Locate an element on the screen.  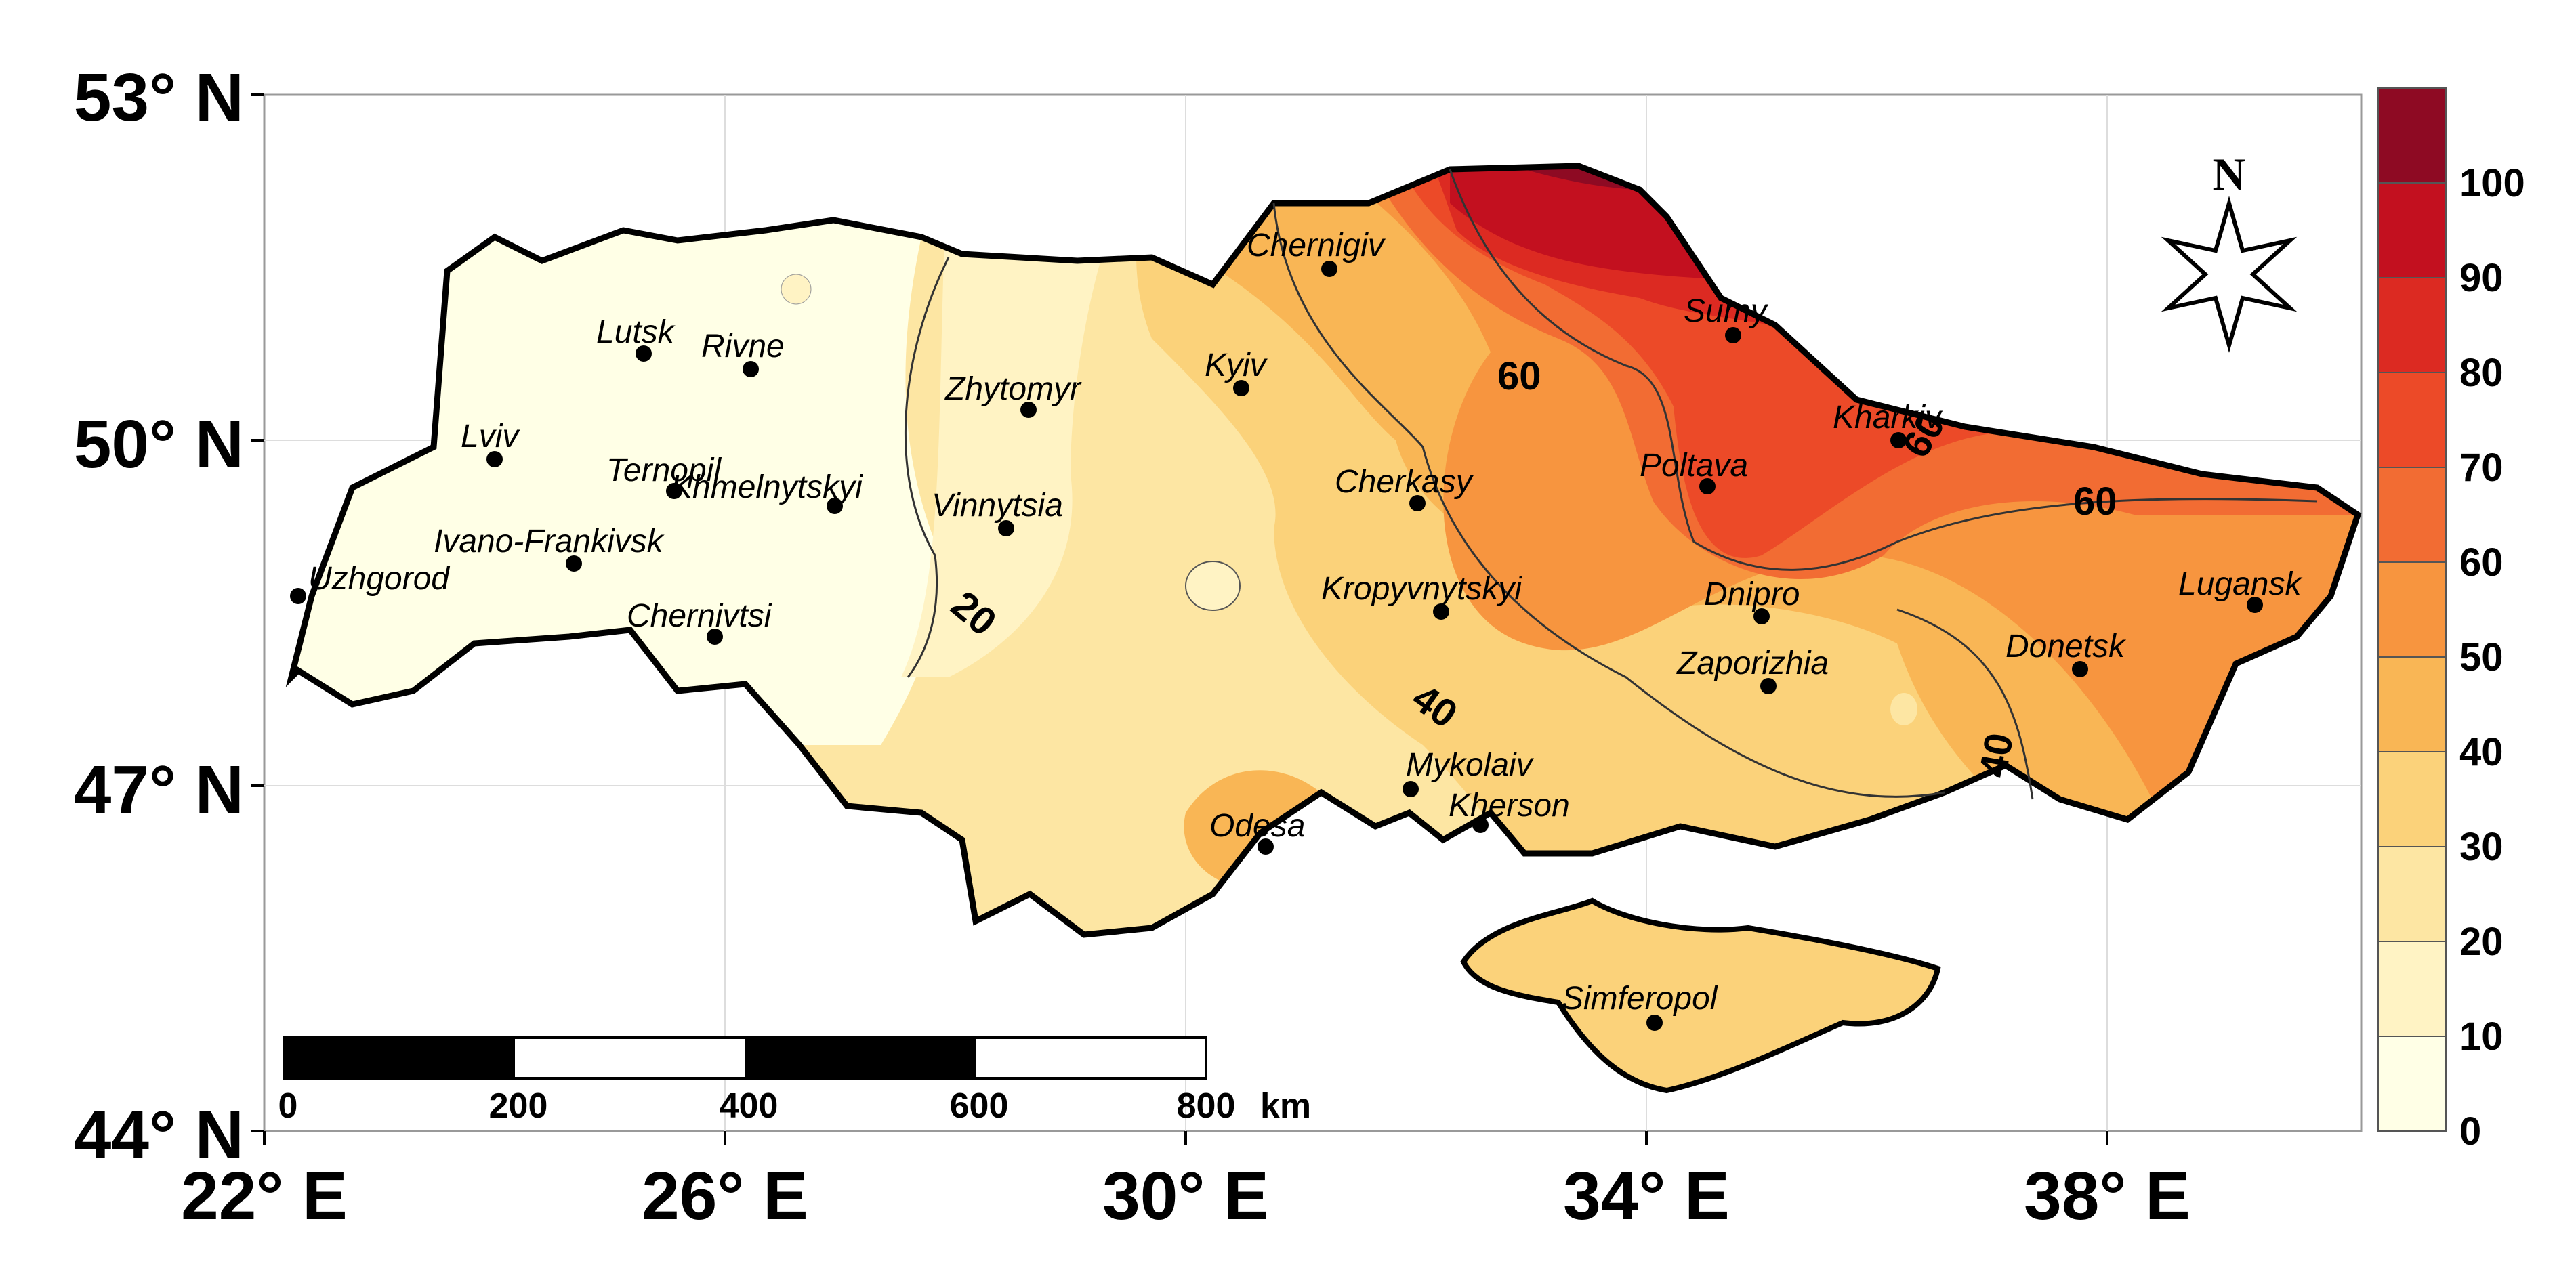
city-dot-simferopol is located at coordinates (1654, 1023).